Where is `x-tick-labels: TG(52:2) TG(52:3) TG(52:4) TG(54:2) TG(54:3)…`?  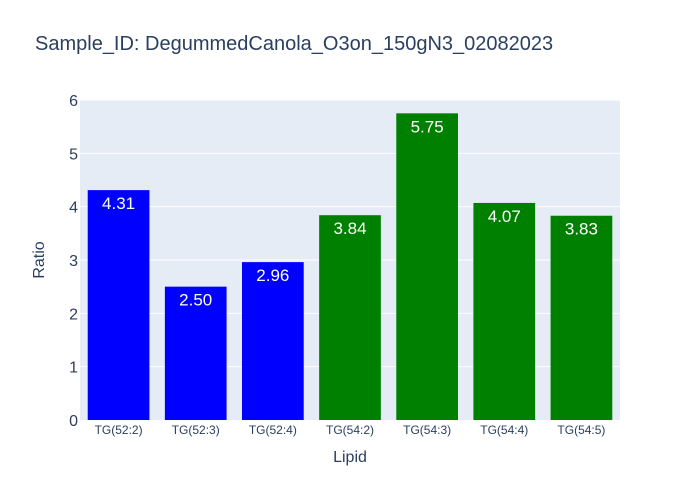
x-tick-labels: TG(52:2) TG(52:3) TG(52:4) TG(54:2) TG(54:3)… is located at coordinates (350, 430).